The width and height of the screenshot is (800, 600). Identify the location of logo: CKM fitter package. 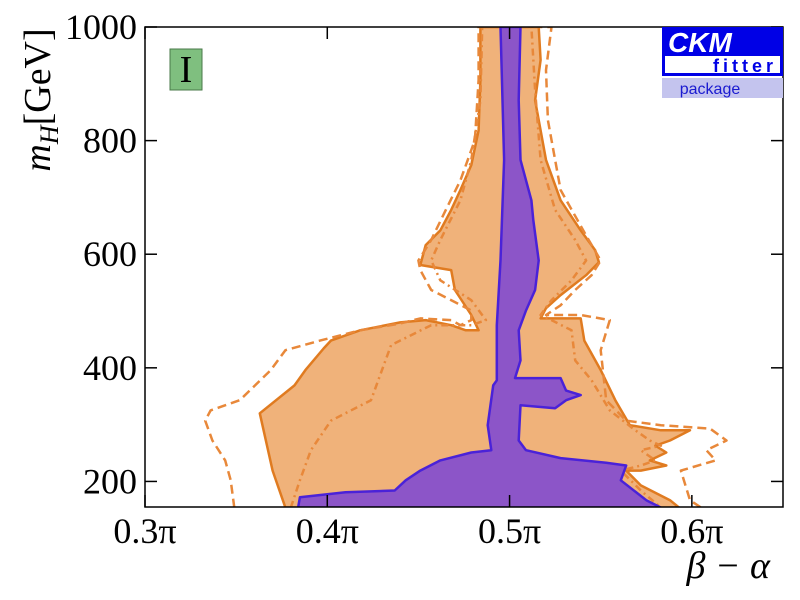
(722, 62).